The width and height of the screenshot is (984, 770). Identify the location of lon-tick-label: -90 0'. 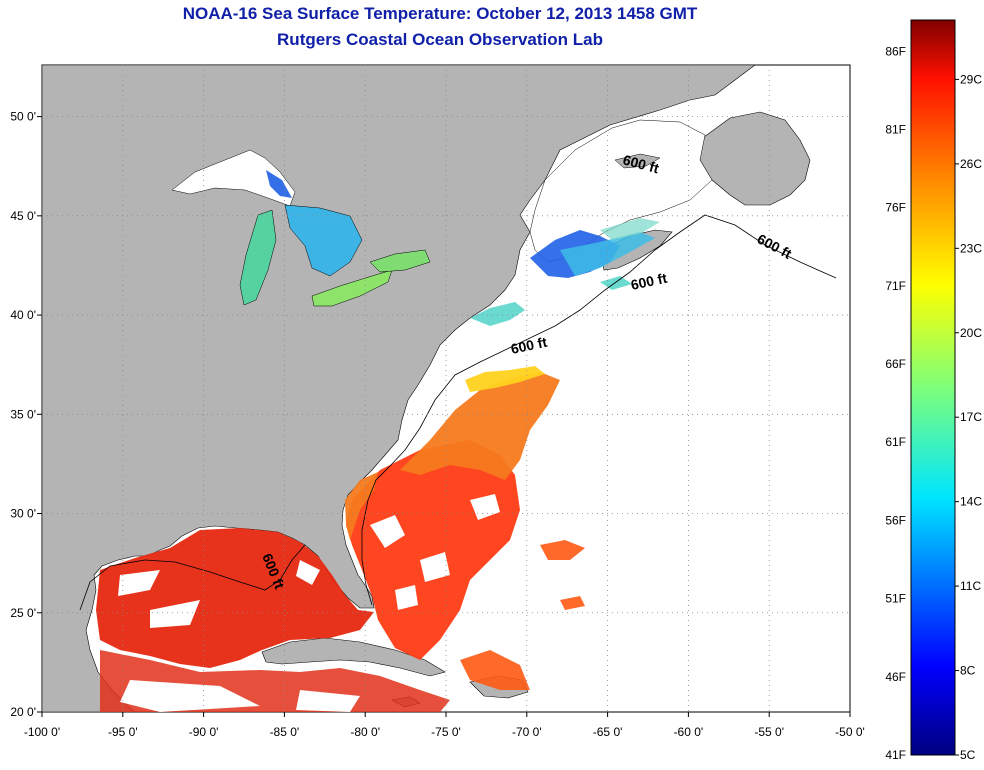
(204, 732).